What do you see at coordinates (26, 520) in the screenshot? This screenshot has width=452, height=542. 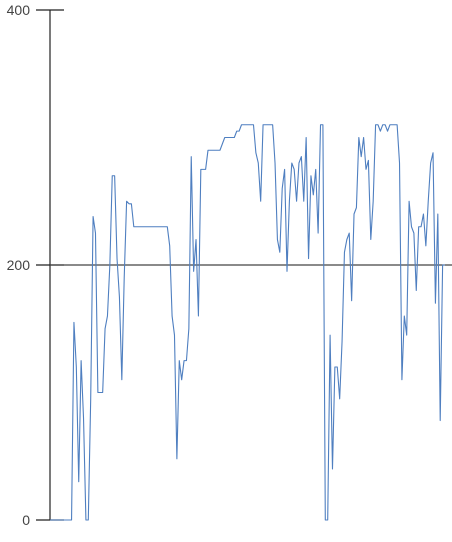 I see `y-tick-label: 0` at bounding box center [26, 520].